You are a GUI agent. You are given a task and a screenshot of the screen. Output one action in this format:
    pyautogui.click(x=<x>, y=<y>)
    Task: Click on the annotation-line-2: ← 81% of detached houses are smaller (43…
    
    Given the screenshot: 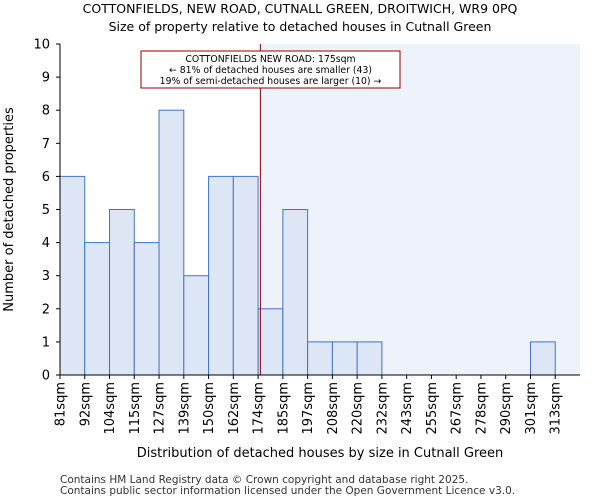 What is the action you would take?
    pyautogui.click(x=270, y=70)
    